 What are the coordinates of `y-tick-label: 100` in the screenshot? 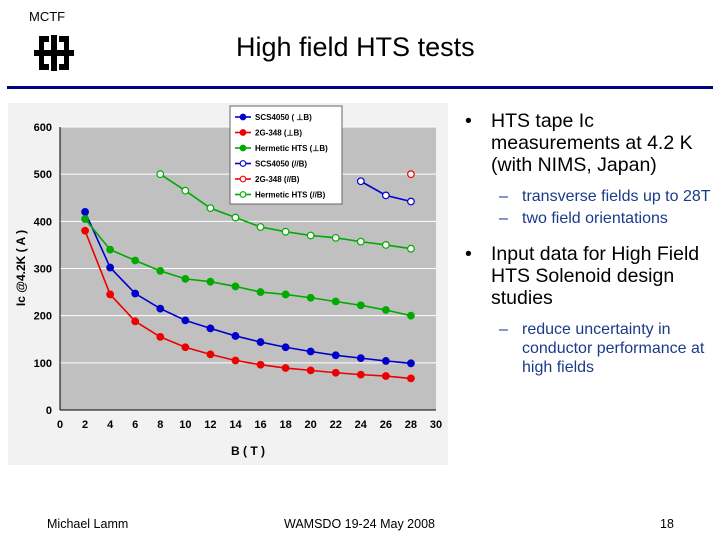 It's located at (43, 364).